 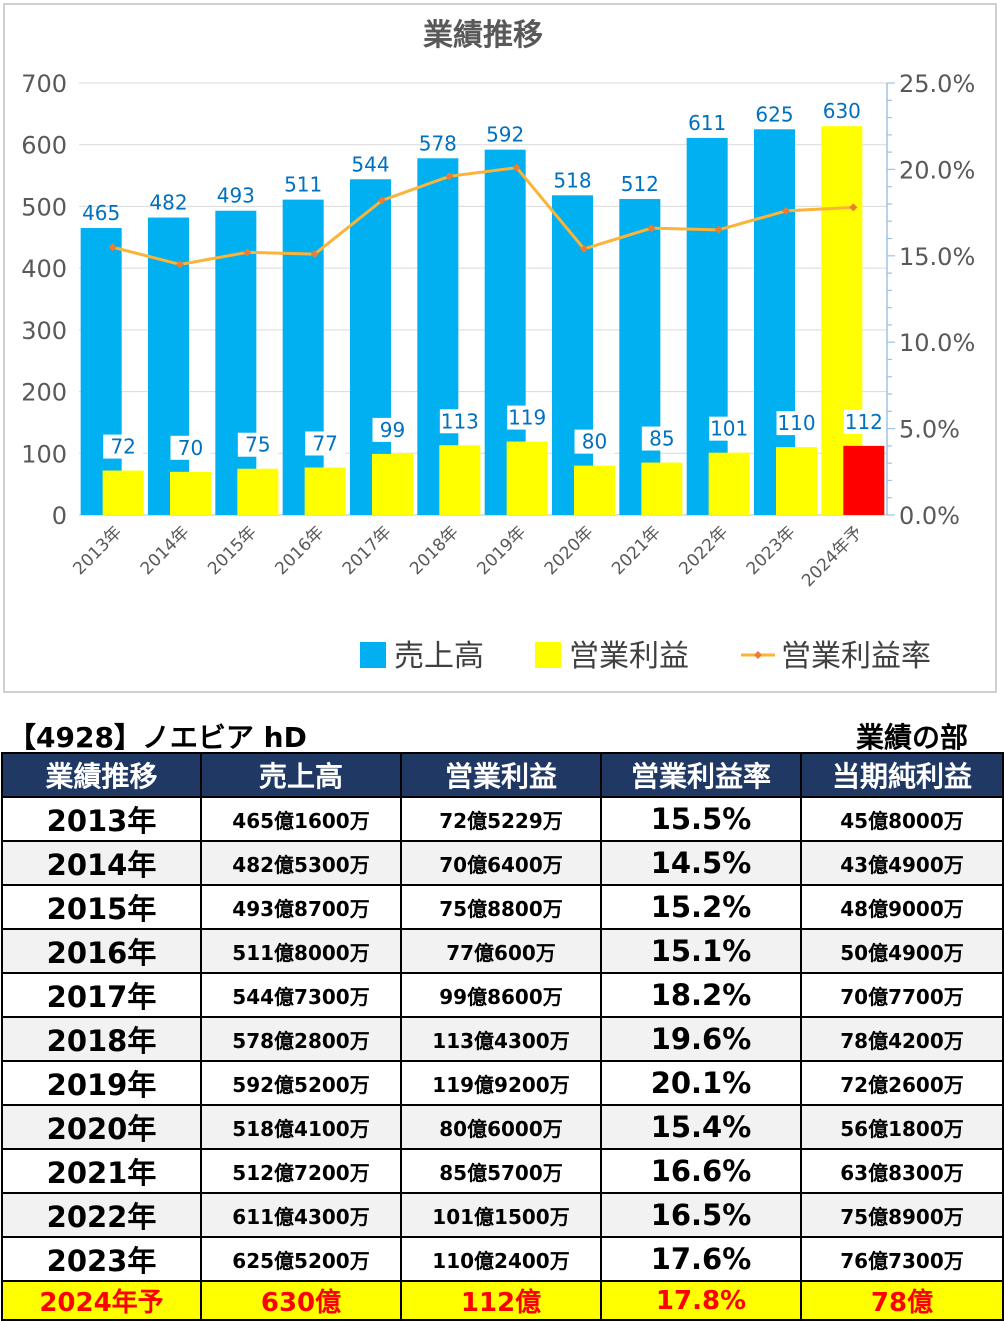 I want to click on cell-year: 2017年, so click(x=101, y=995).